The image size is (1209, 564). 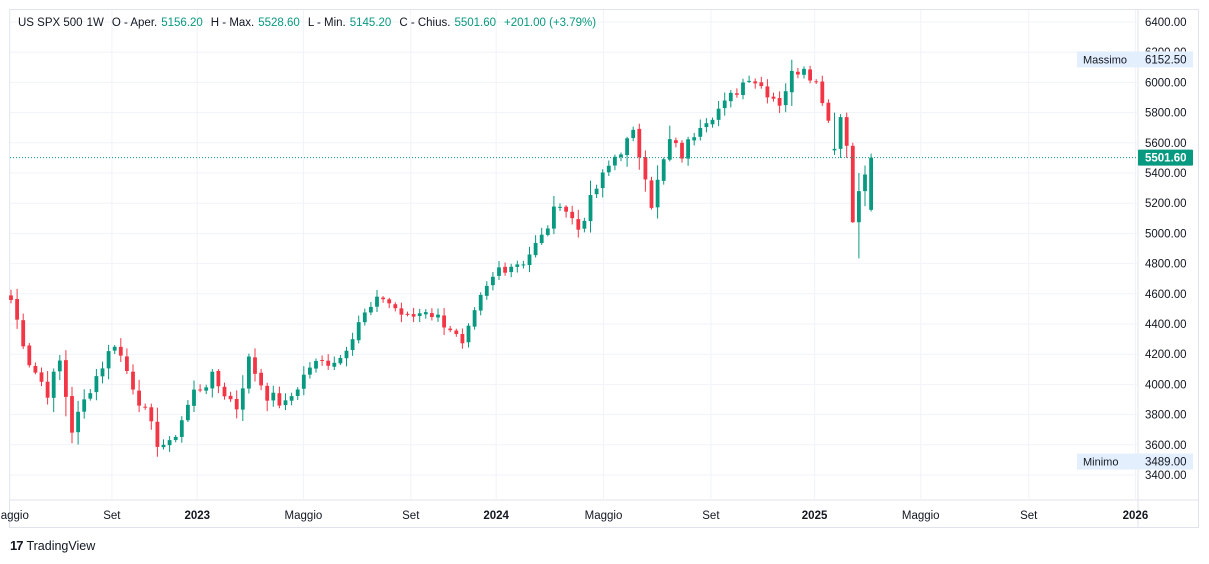 I want to click on max-label-bg, so click(x=1135, y=59).